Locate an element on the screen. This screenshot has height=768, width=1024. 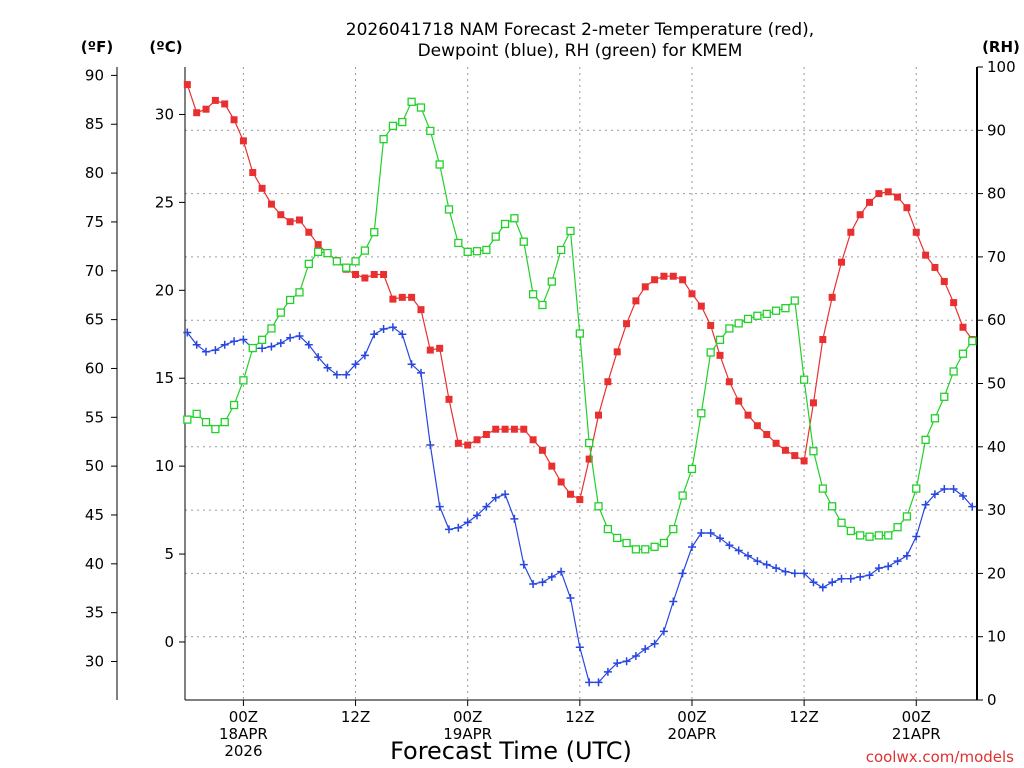
x-axis-label: Forecast Time (UTC) is located at coordinates (511, 751).